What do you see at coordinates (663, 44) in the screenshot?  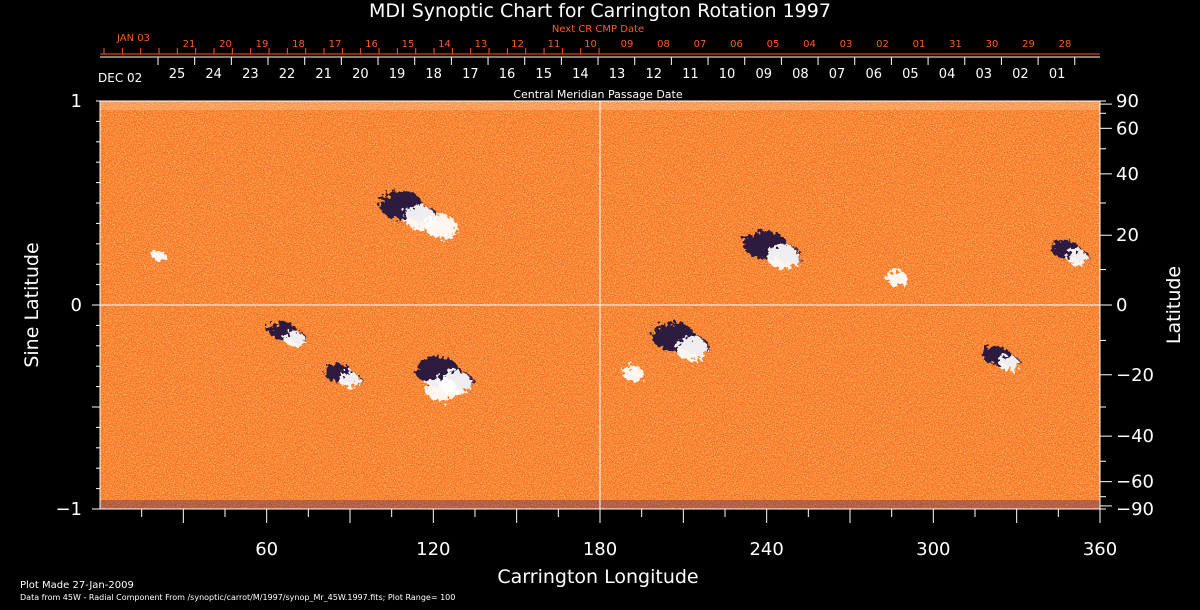 I see `next-cr-date-label: 08` at bounding box center [663, 44].